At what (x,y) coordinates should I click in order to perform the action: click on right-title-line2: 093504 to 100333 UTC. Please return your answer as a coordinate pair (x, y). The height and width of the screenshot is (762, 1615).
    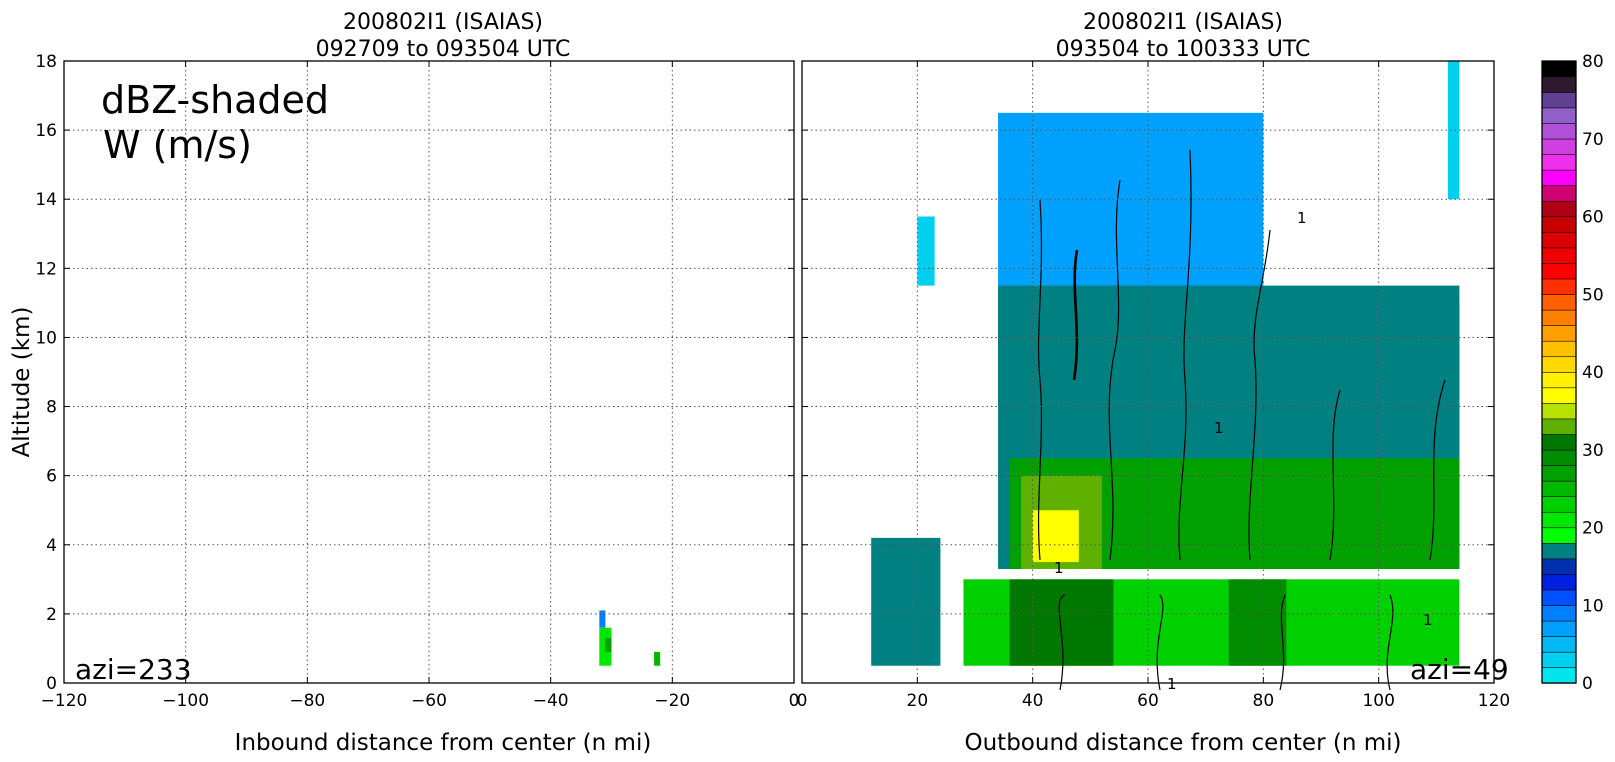
    Looking at the image, I should click on (1183, 49).